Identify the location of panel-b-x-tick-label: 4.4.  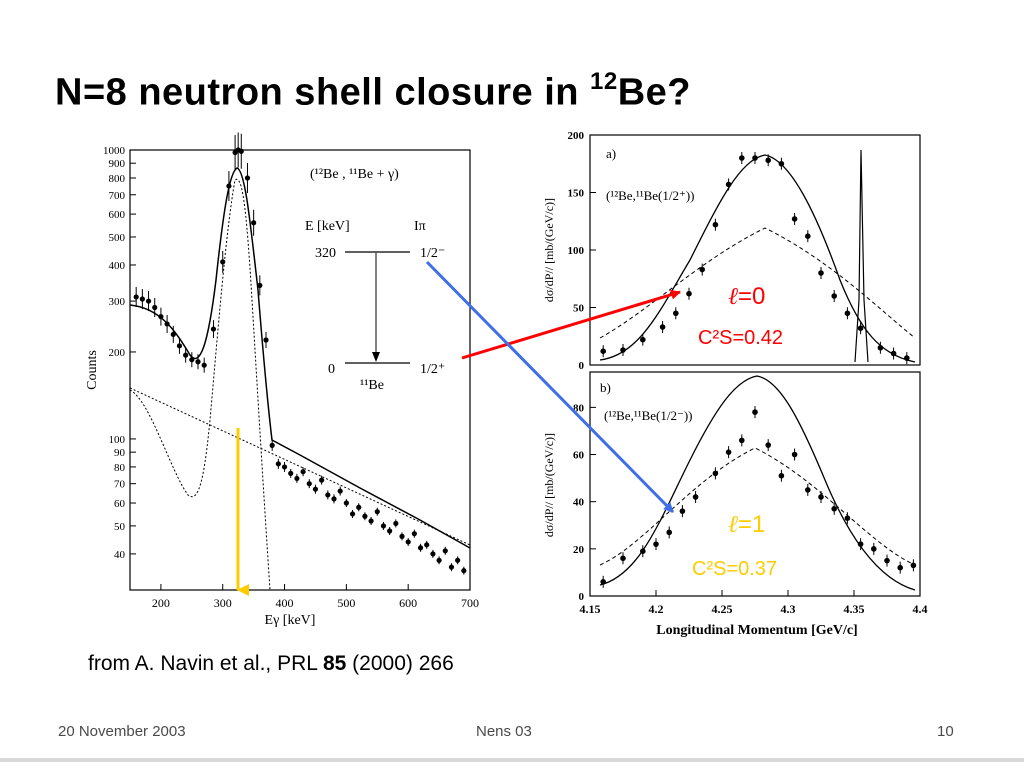
(920, 609).